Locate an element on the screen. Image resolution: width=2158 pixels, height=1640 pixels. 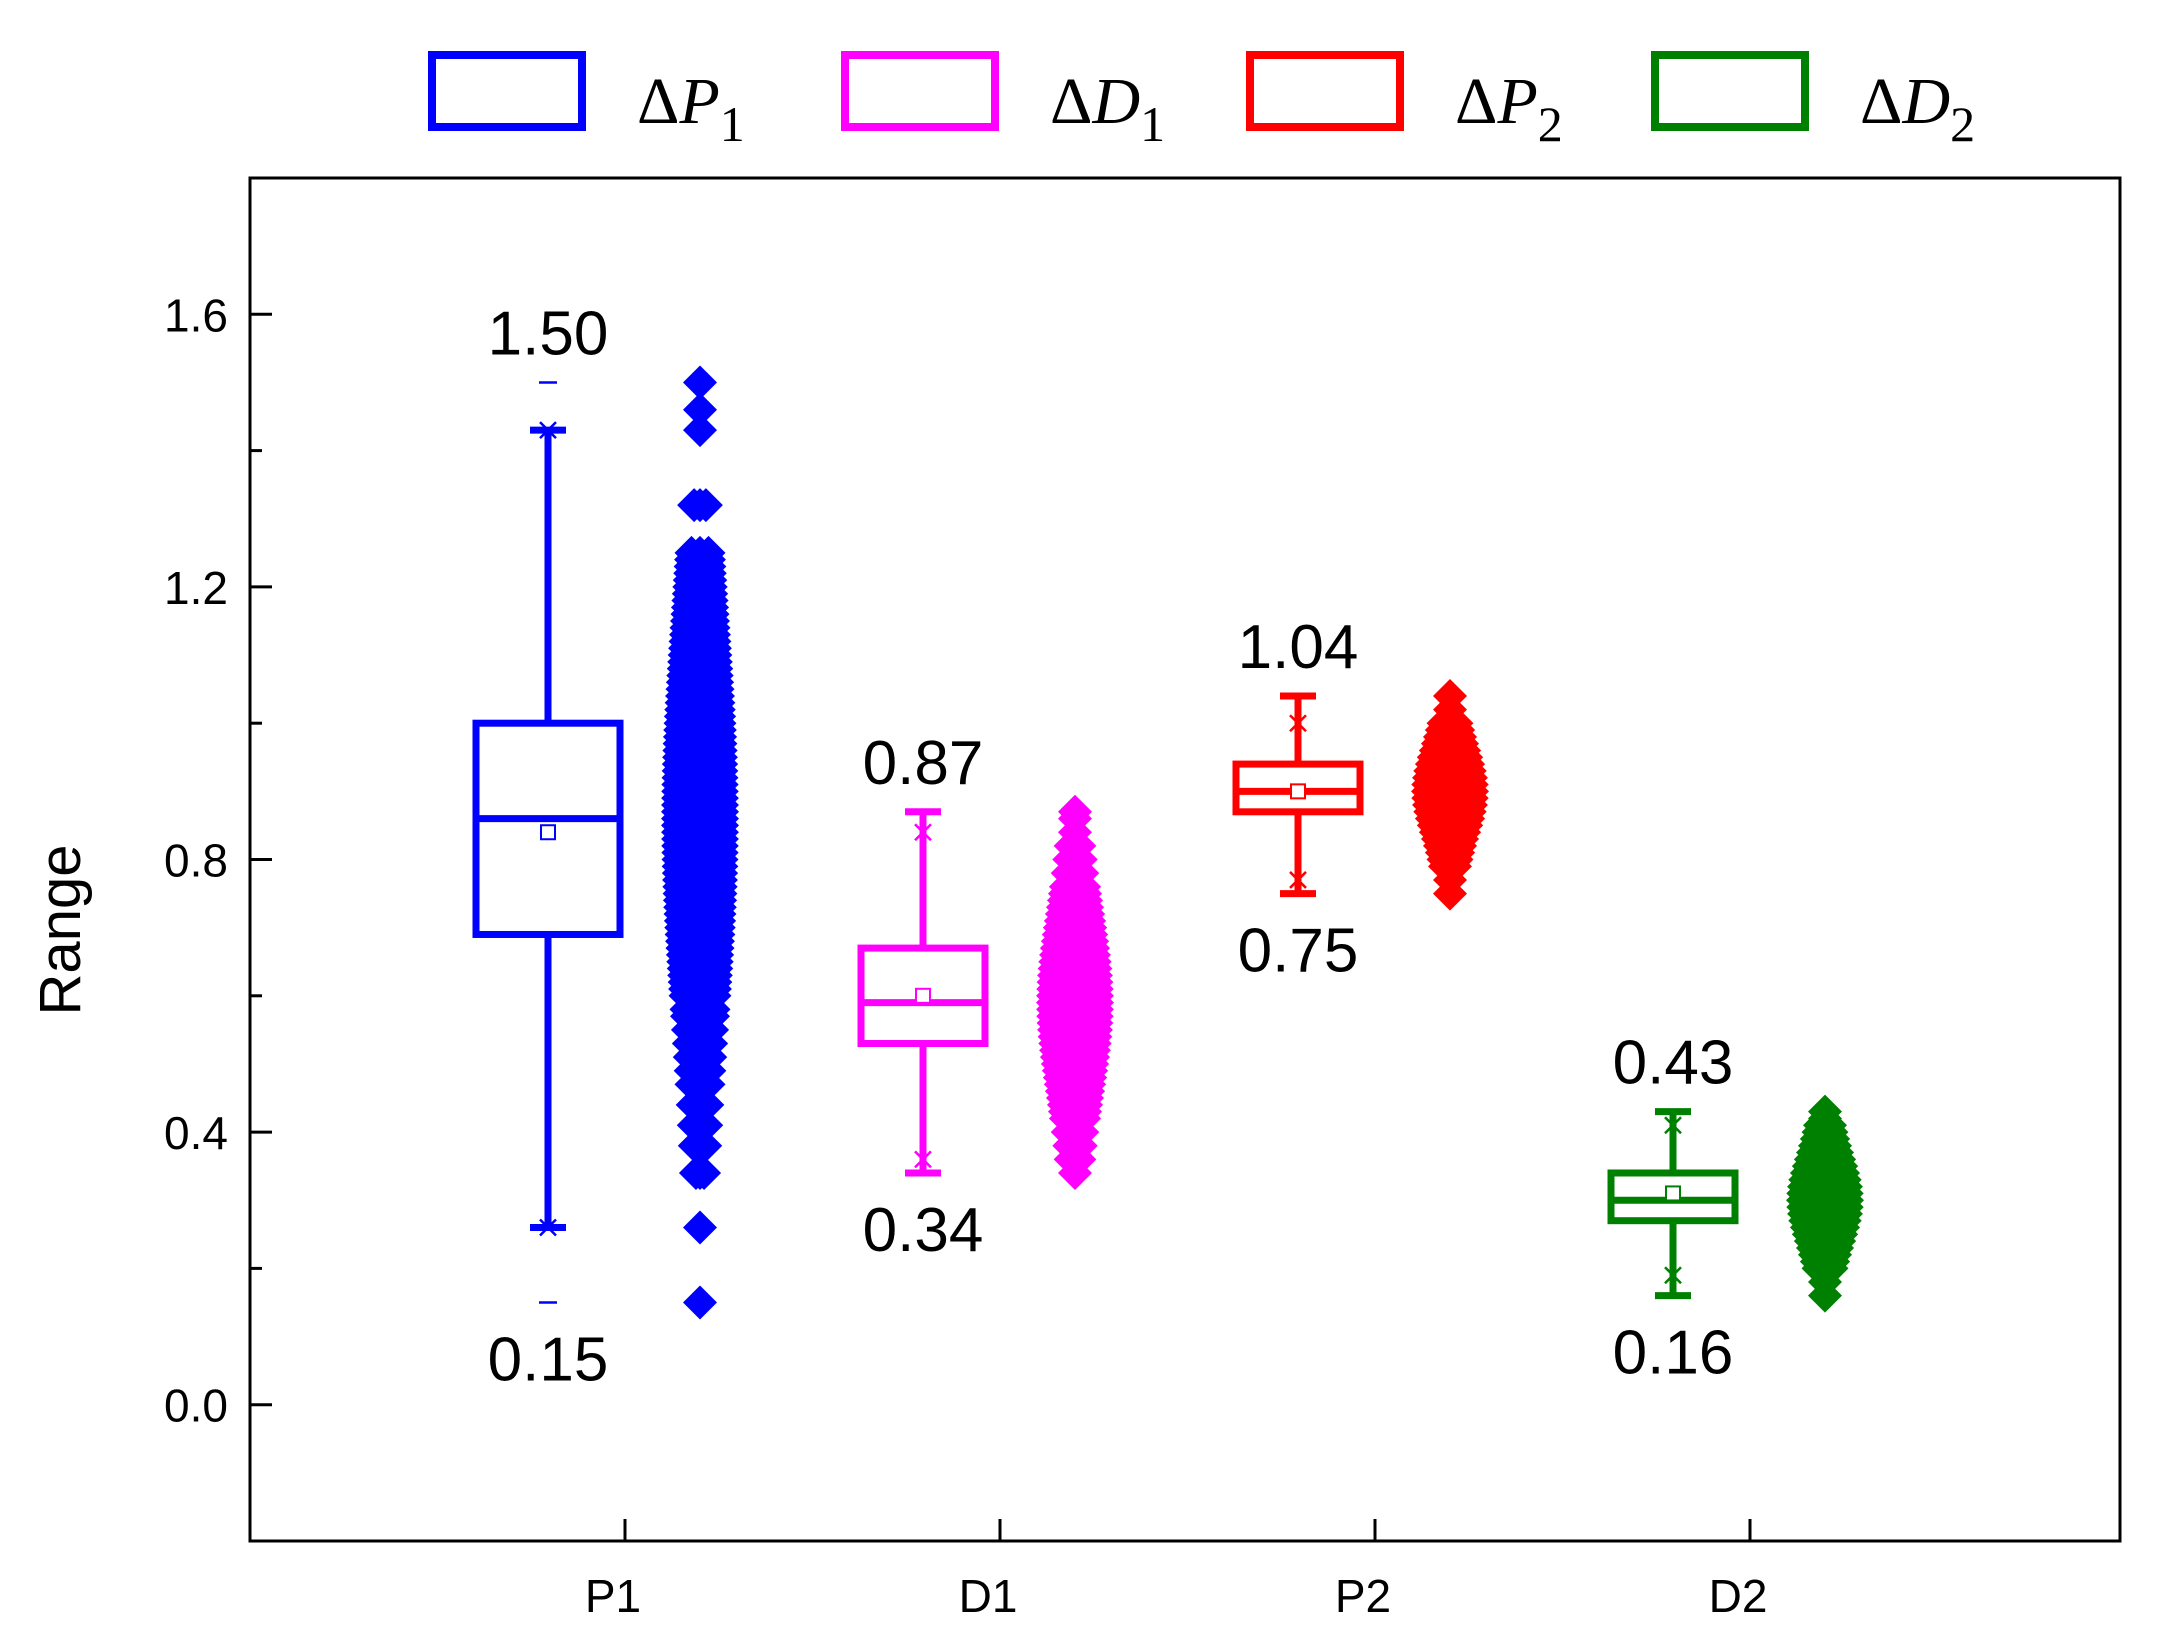
y-axis: 0.0 0.4 0.8 1.2 1.6 is located at coordinates (218, 916).